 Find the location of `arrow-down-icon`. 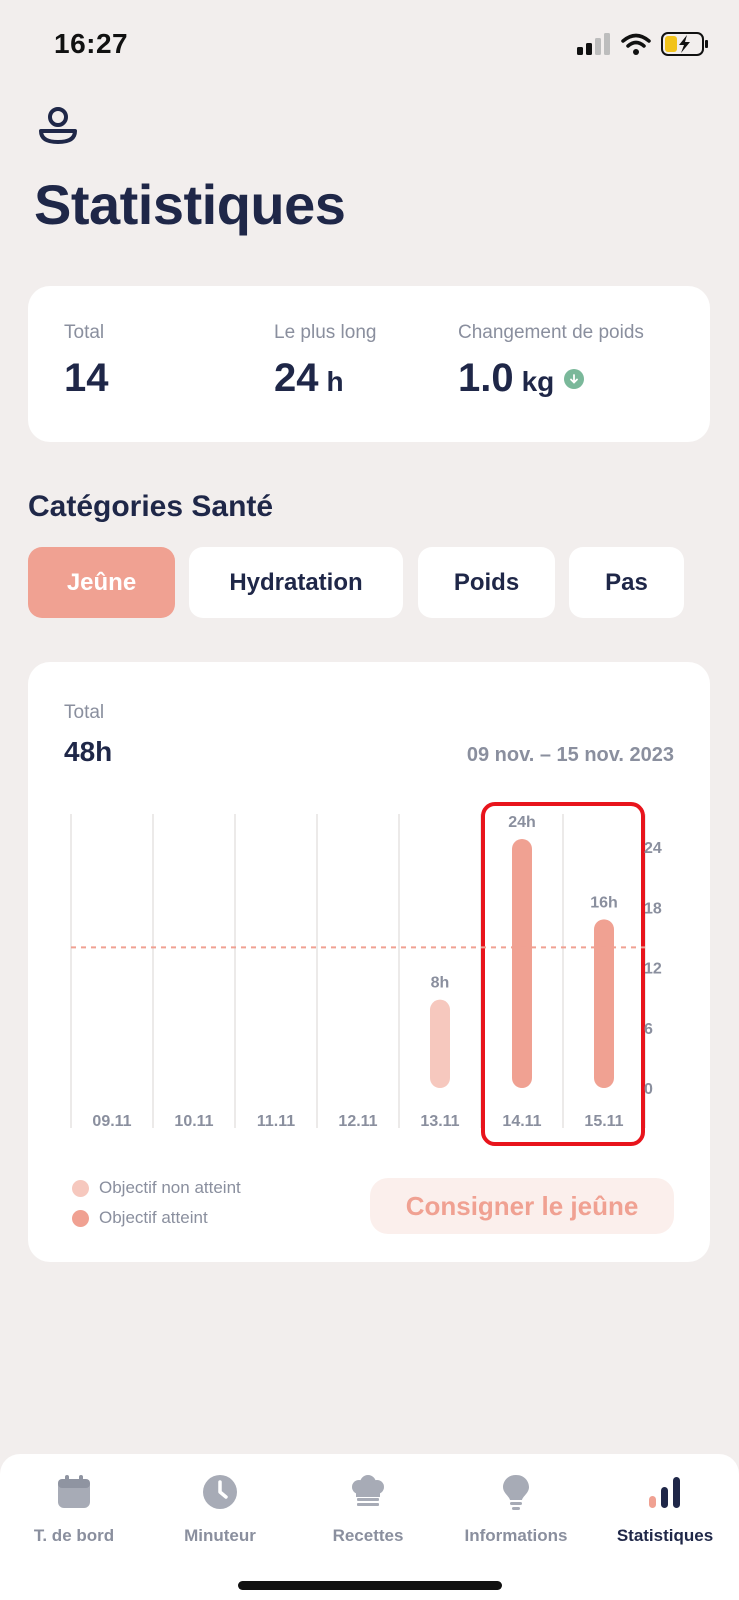

arrow-down-icon is located at coordinates (574, 378).